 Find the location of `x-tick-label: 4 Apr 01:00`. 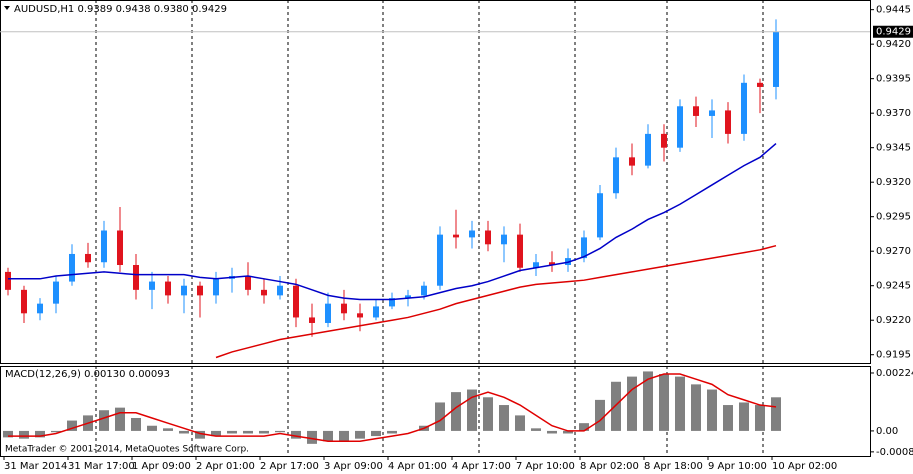

x-tick-label: 4 Apr 01:00 is located at coordinates (417, 466).